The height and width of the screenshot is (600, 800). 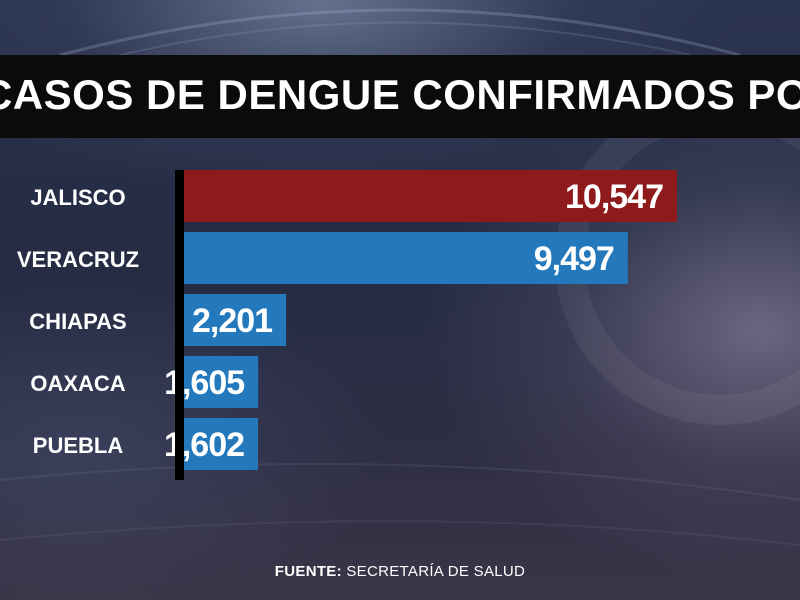 I want to click on category-label: JALISCO, so click(x=77, y=197).